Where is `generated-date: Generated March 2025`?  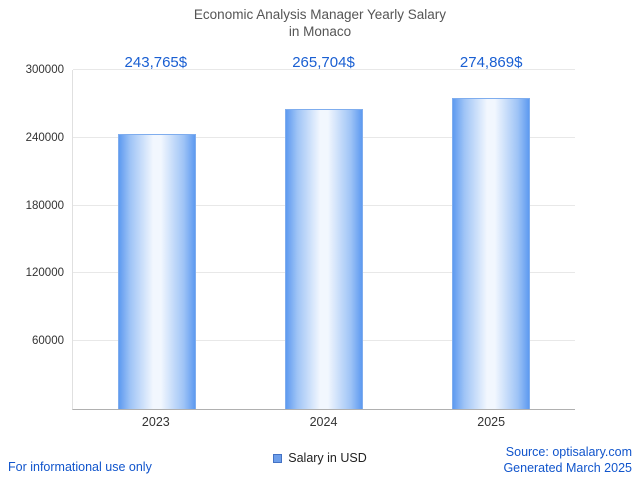
generated-date: Generated March 2025 is located at coordinates (567, 468).